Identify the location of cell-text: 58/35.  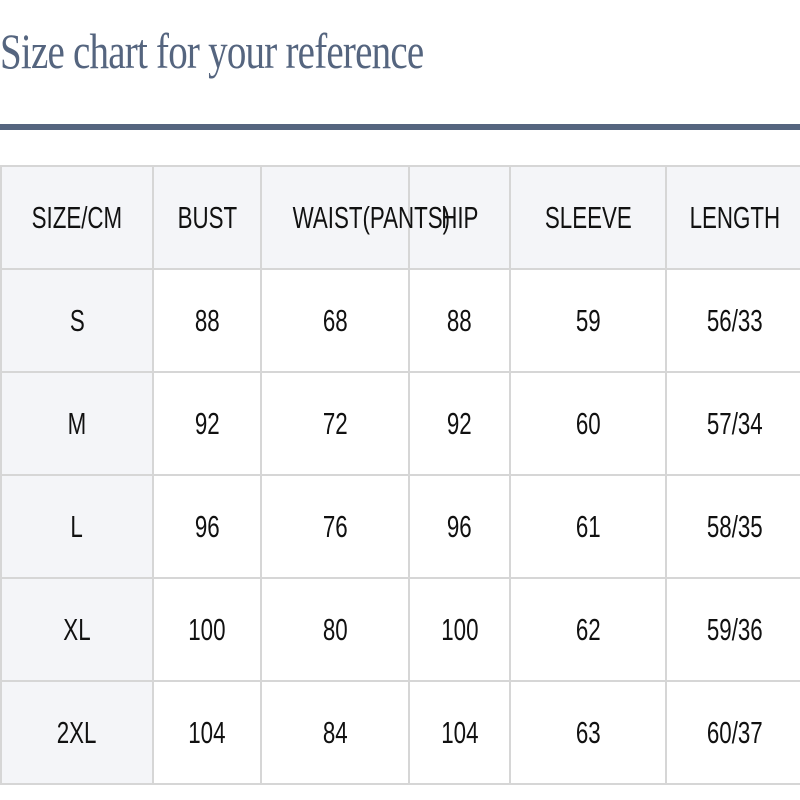
(734, 526).